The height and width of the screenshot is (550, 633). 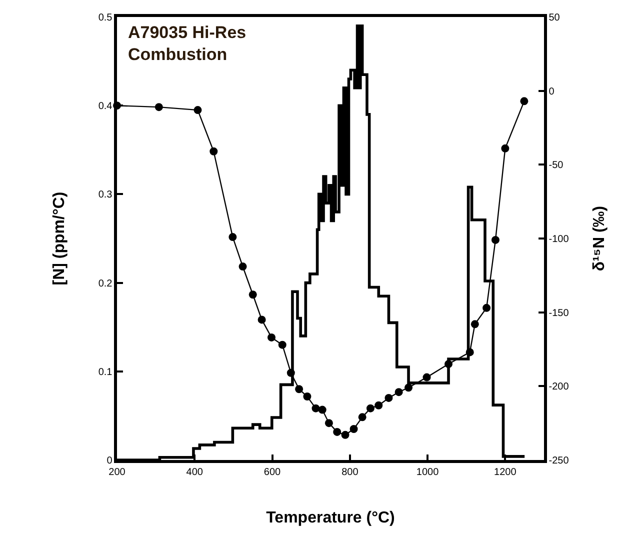 I want to click on y2-tick-label: -200, so click(x=559, y=387).